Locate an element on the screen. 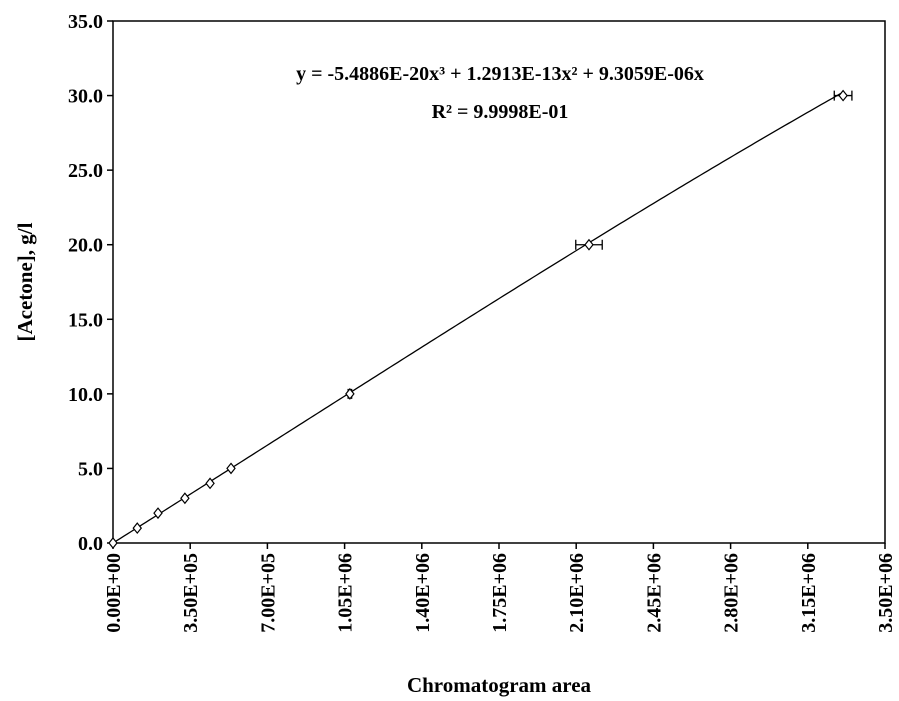  x-tick-label: 1.40E+06 is located at coordinates (423, 593).